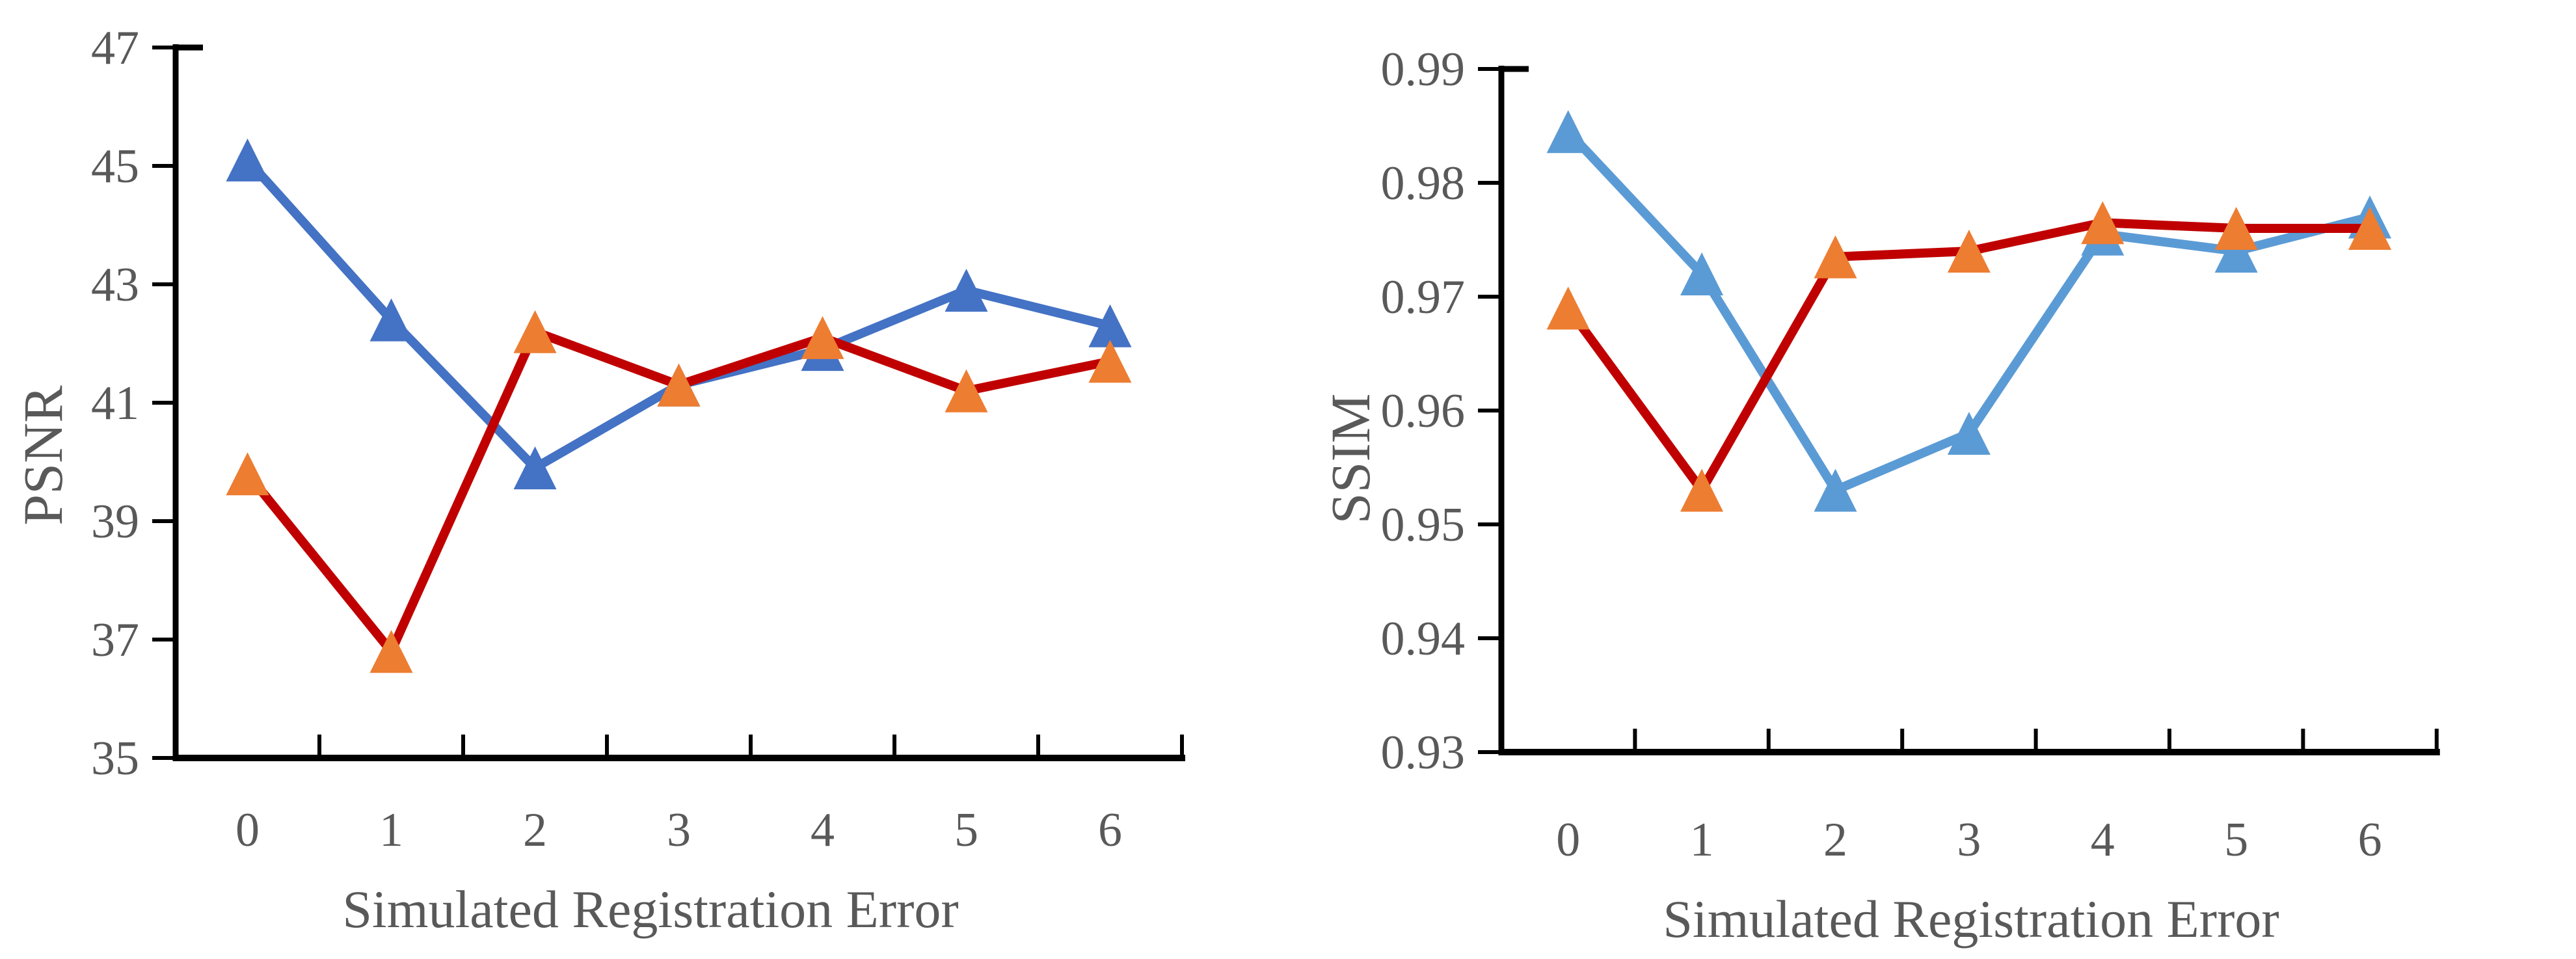 The image size is (2576, 959). I want to click on ssim-x-axis-title: Simulated Registration Error, so click(1971, 919).